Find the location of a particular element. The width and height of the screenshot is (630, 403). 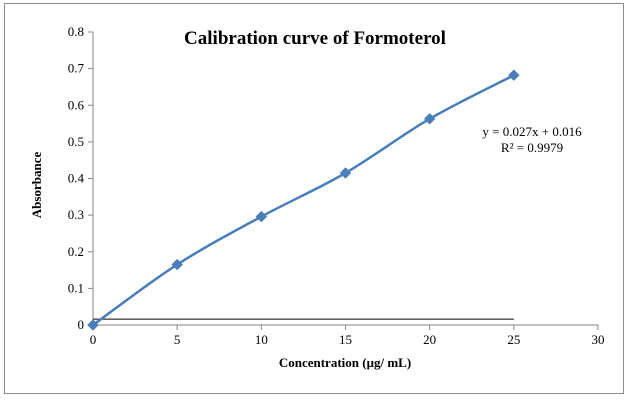

chart-title: Calibration curve of Formoterol is located at coordinates (315, 38).